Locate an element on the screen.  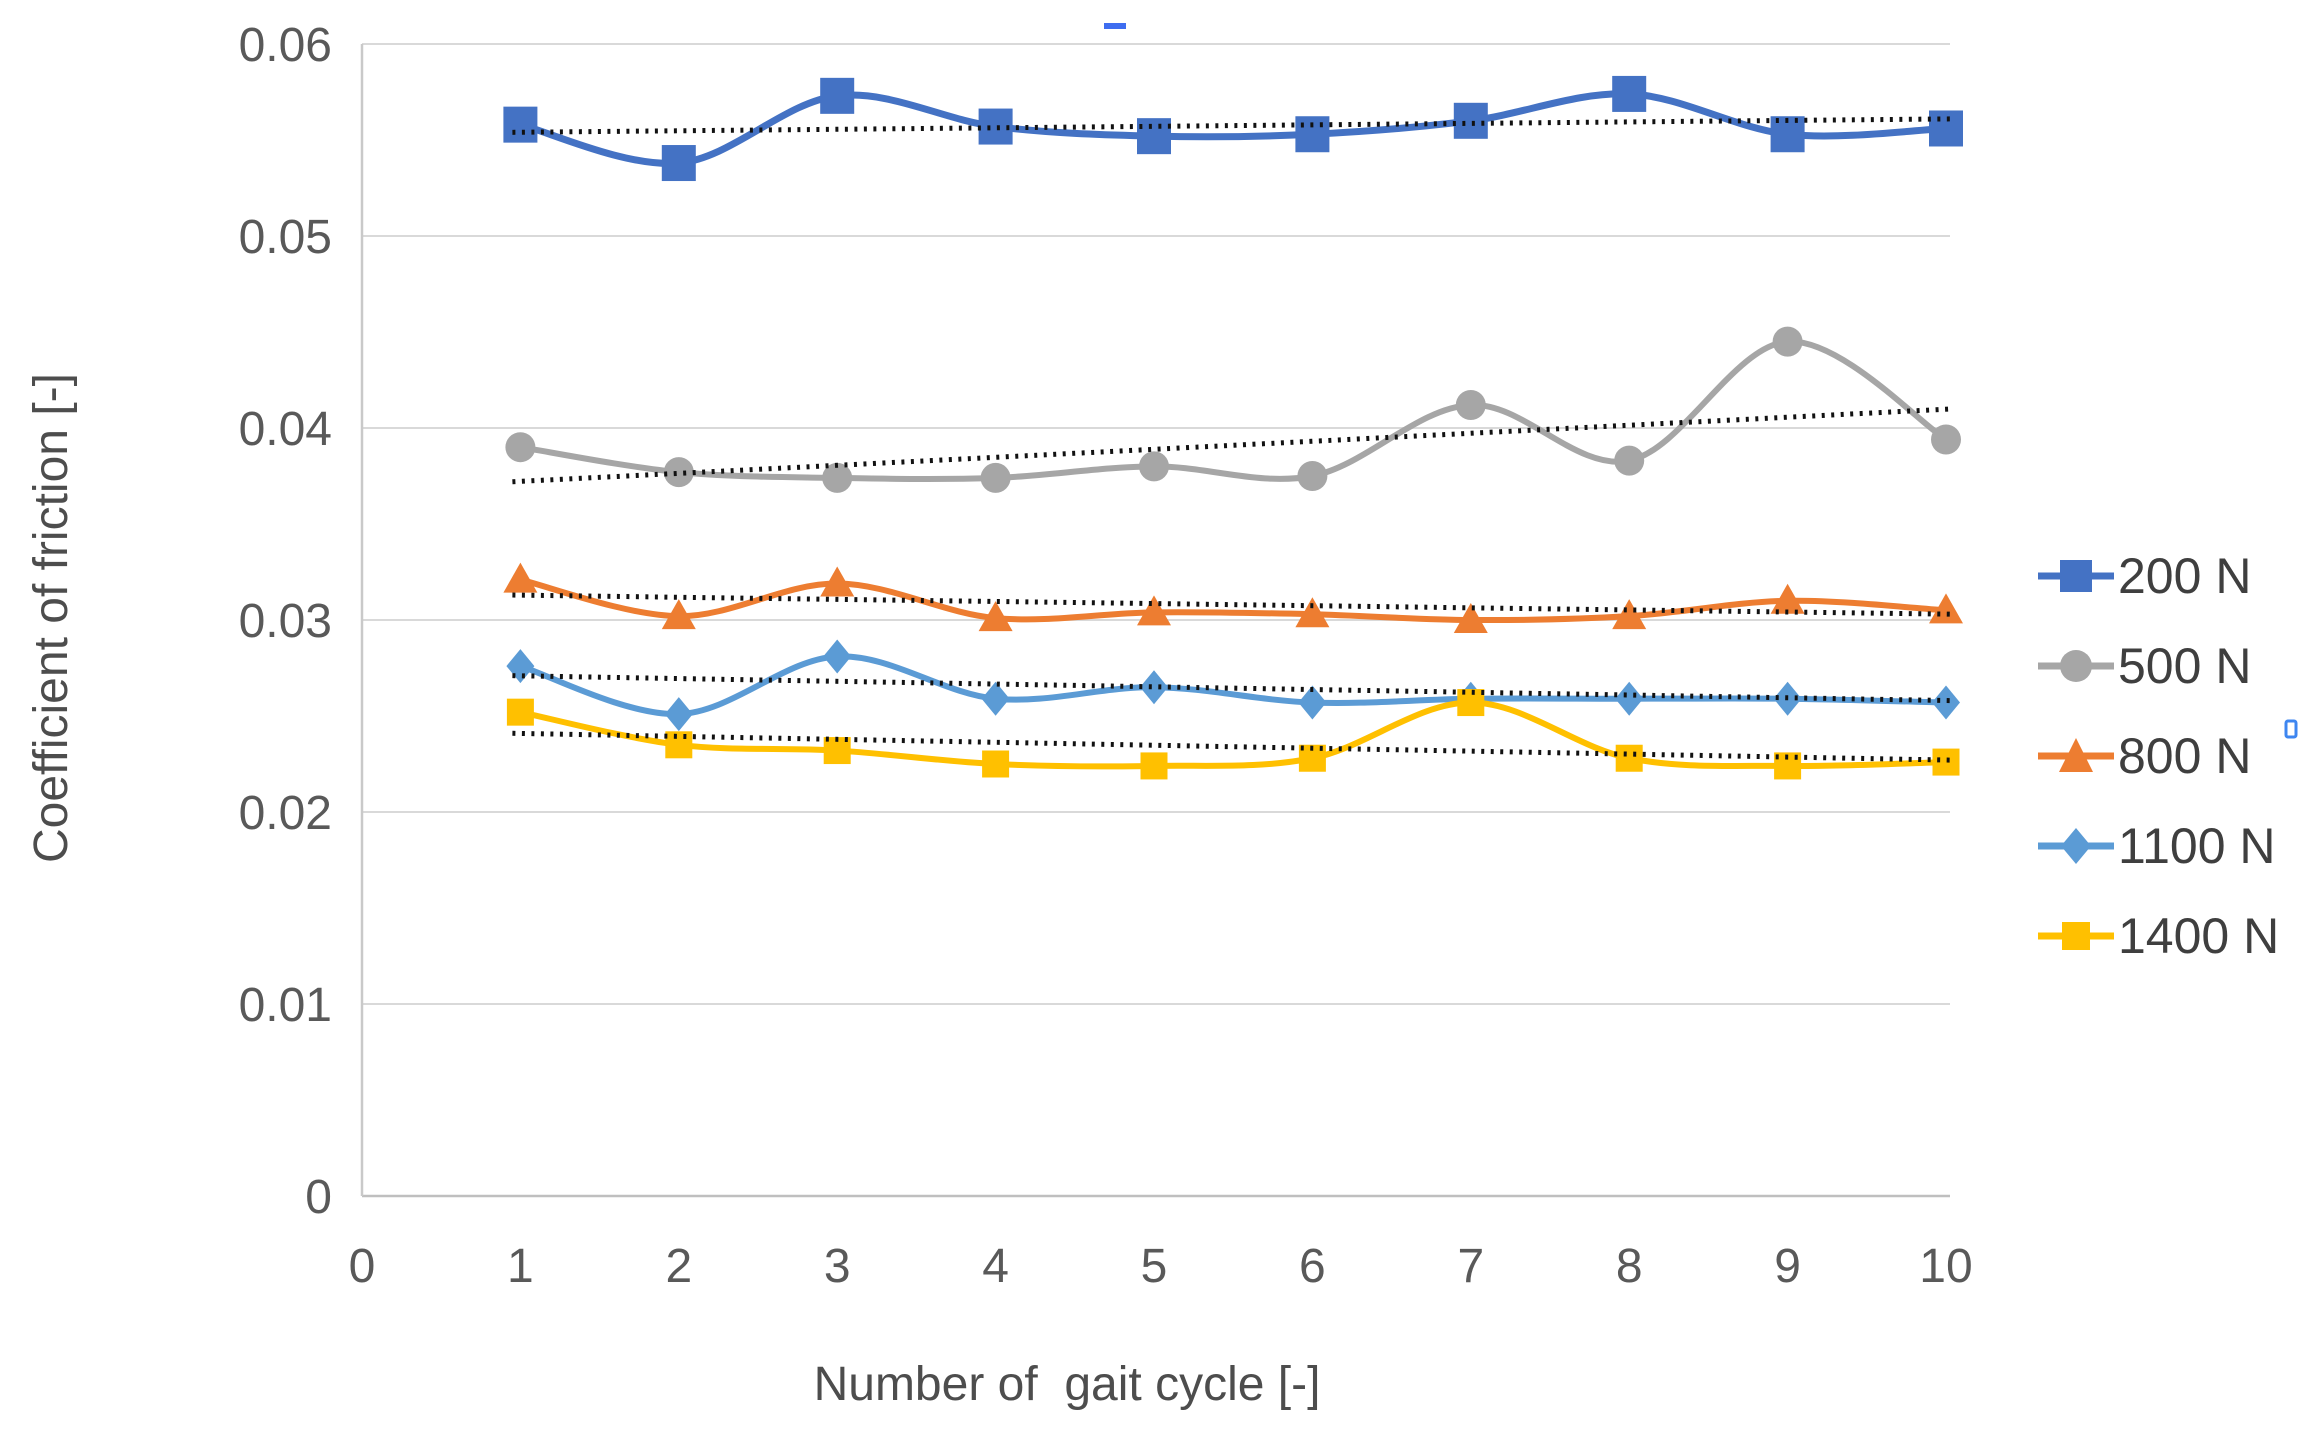
x-tick-label: 10 is located at coordinates (1945, 1266).